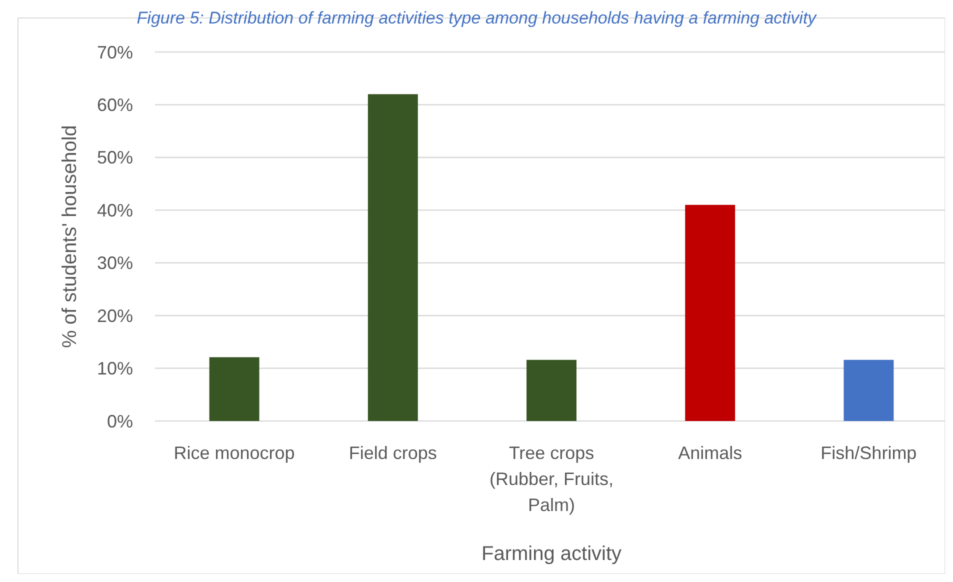  What do you see at coordinates (392, 453) in the screenshot?
I see `x-tick-label: Field crops` at bounding box center [392, 453].